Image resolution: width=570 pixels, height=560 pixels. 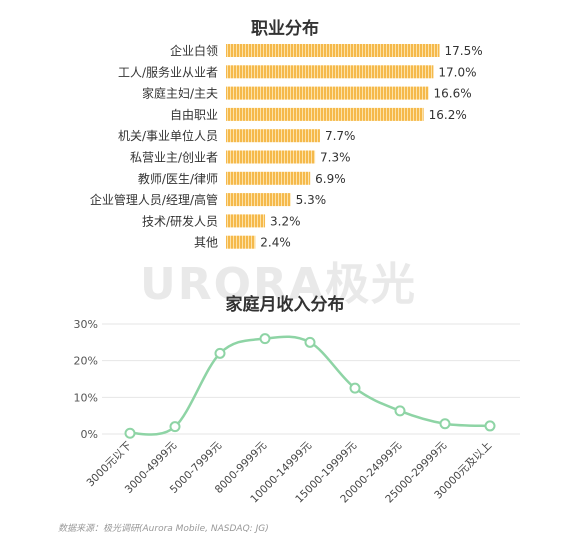 I want to click on income-chart-title: 家庭月收入分布, so click(x=285, y=305).